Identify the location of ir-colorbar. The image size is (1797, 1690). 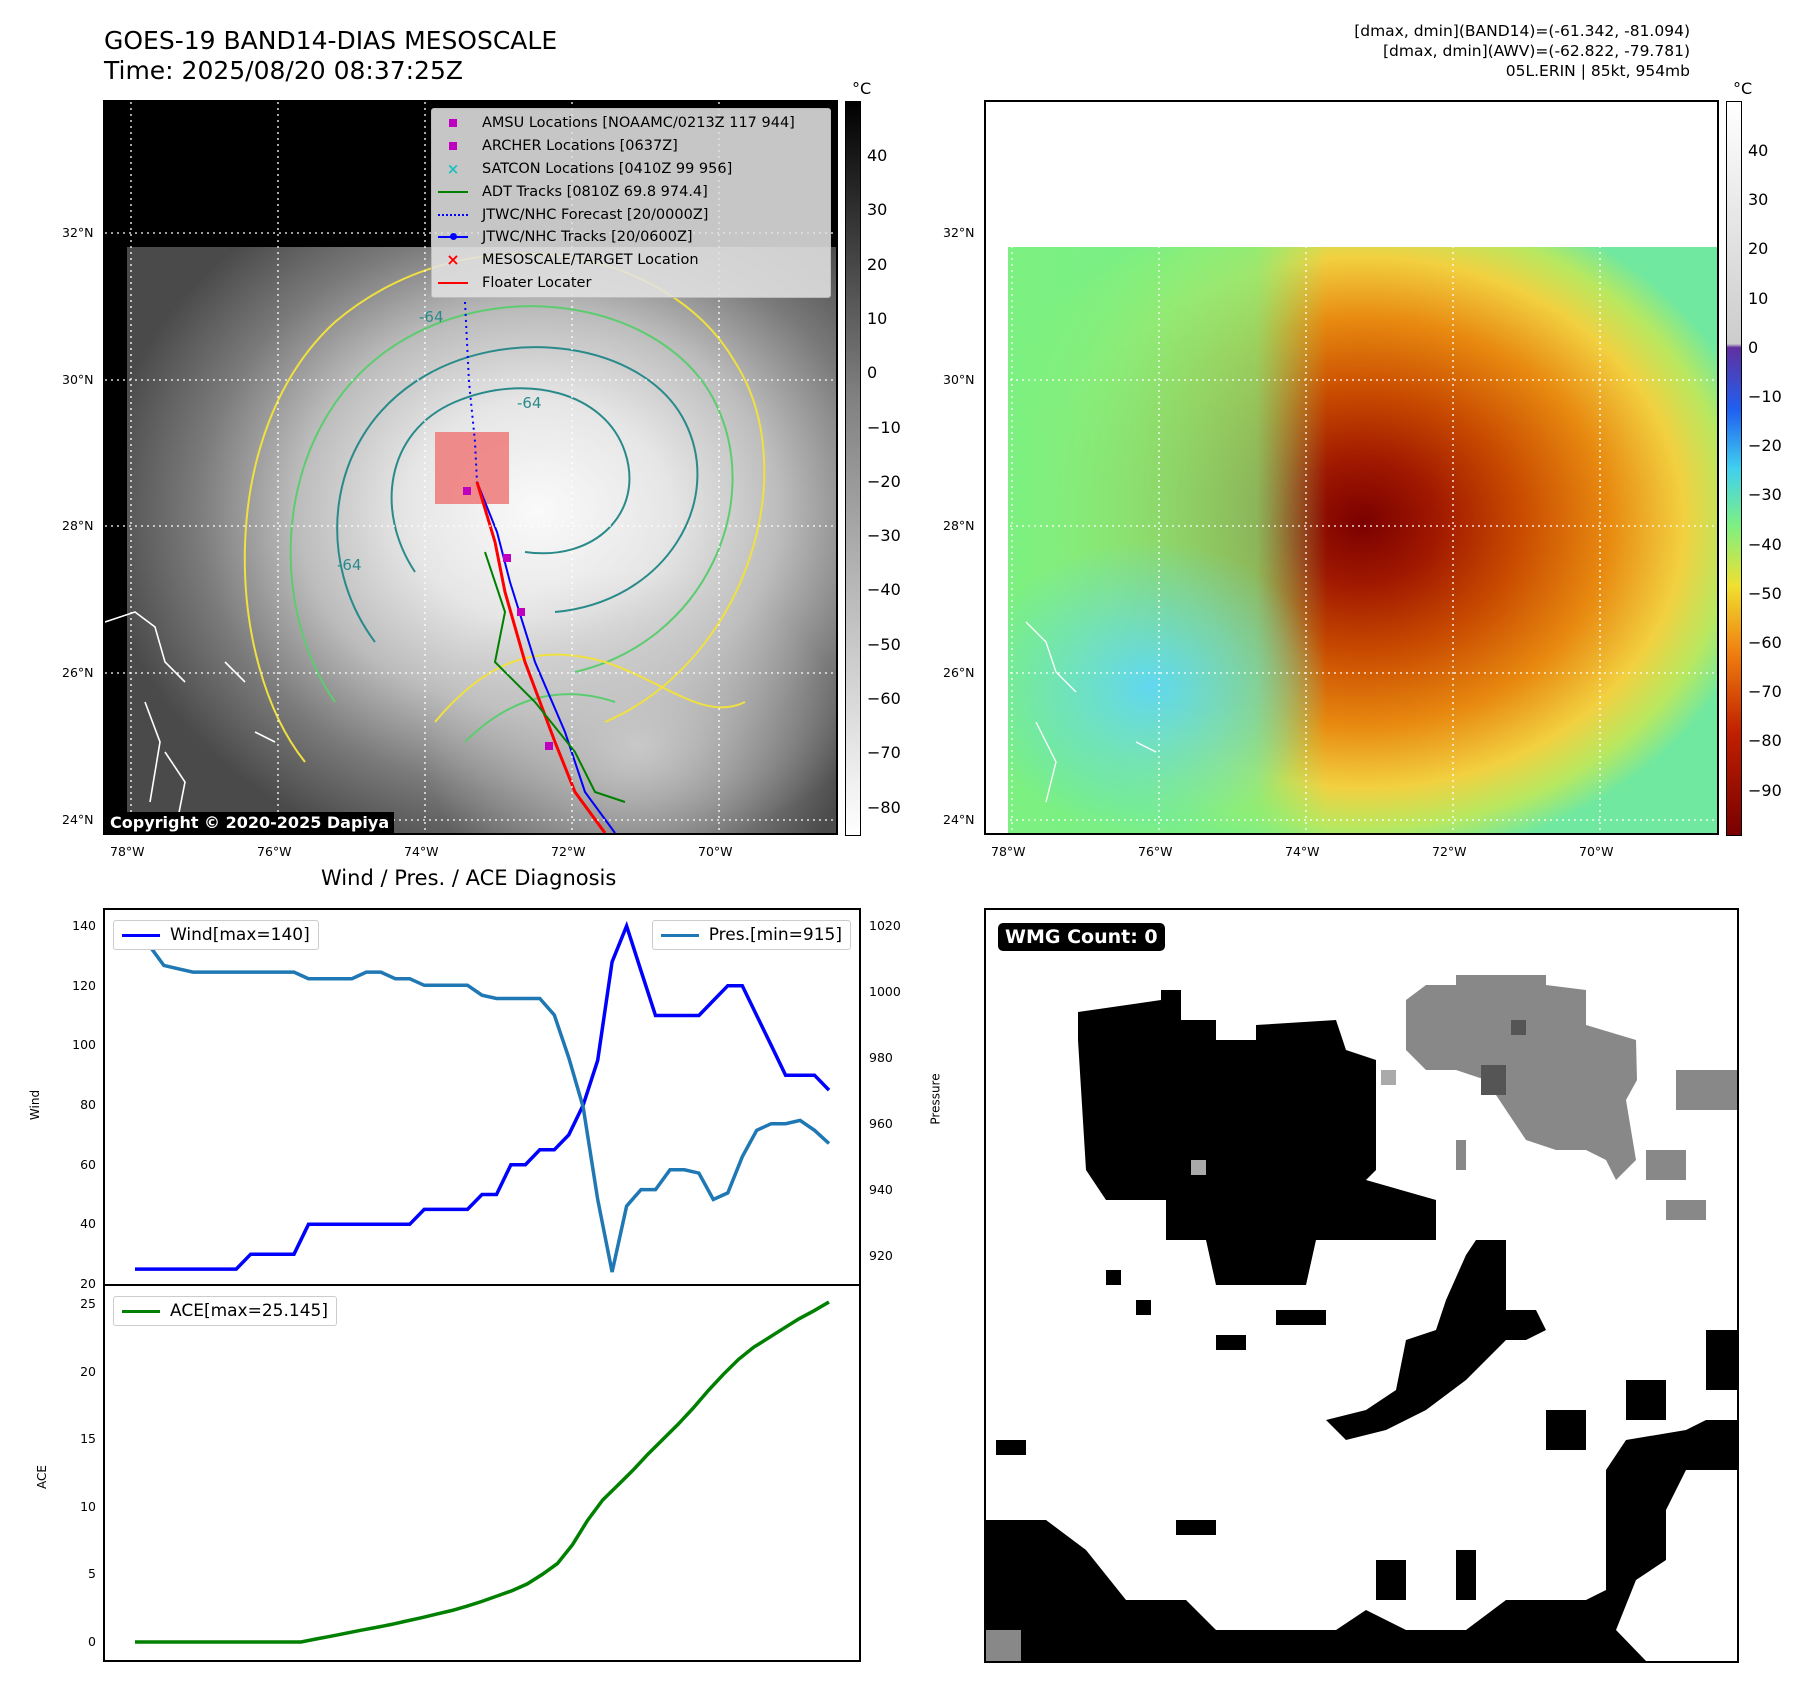
(853, 468).